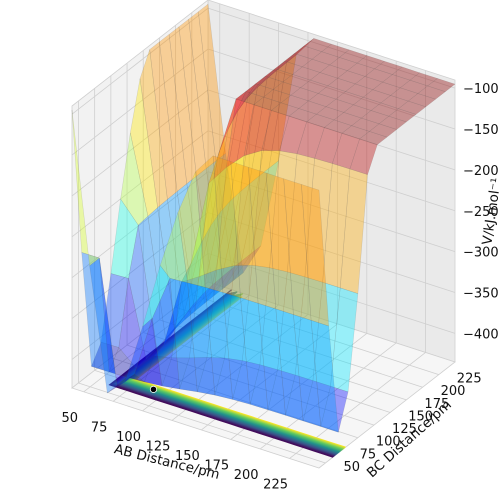 This screenshot has height=500, width=500. Describe the element at coordinates (420, 416) in the screenshot. I see `y-tick-label: 150` at that location.